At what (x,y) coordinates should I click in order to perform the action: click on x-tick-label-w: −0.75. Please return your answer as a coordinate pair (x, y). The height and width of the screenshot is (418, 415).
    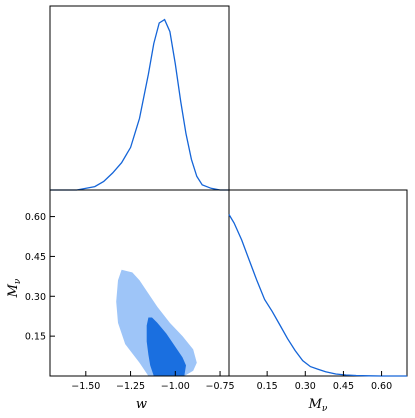
    Looking at the image, I should click on (219, 386).